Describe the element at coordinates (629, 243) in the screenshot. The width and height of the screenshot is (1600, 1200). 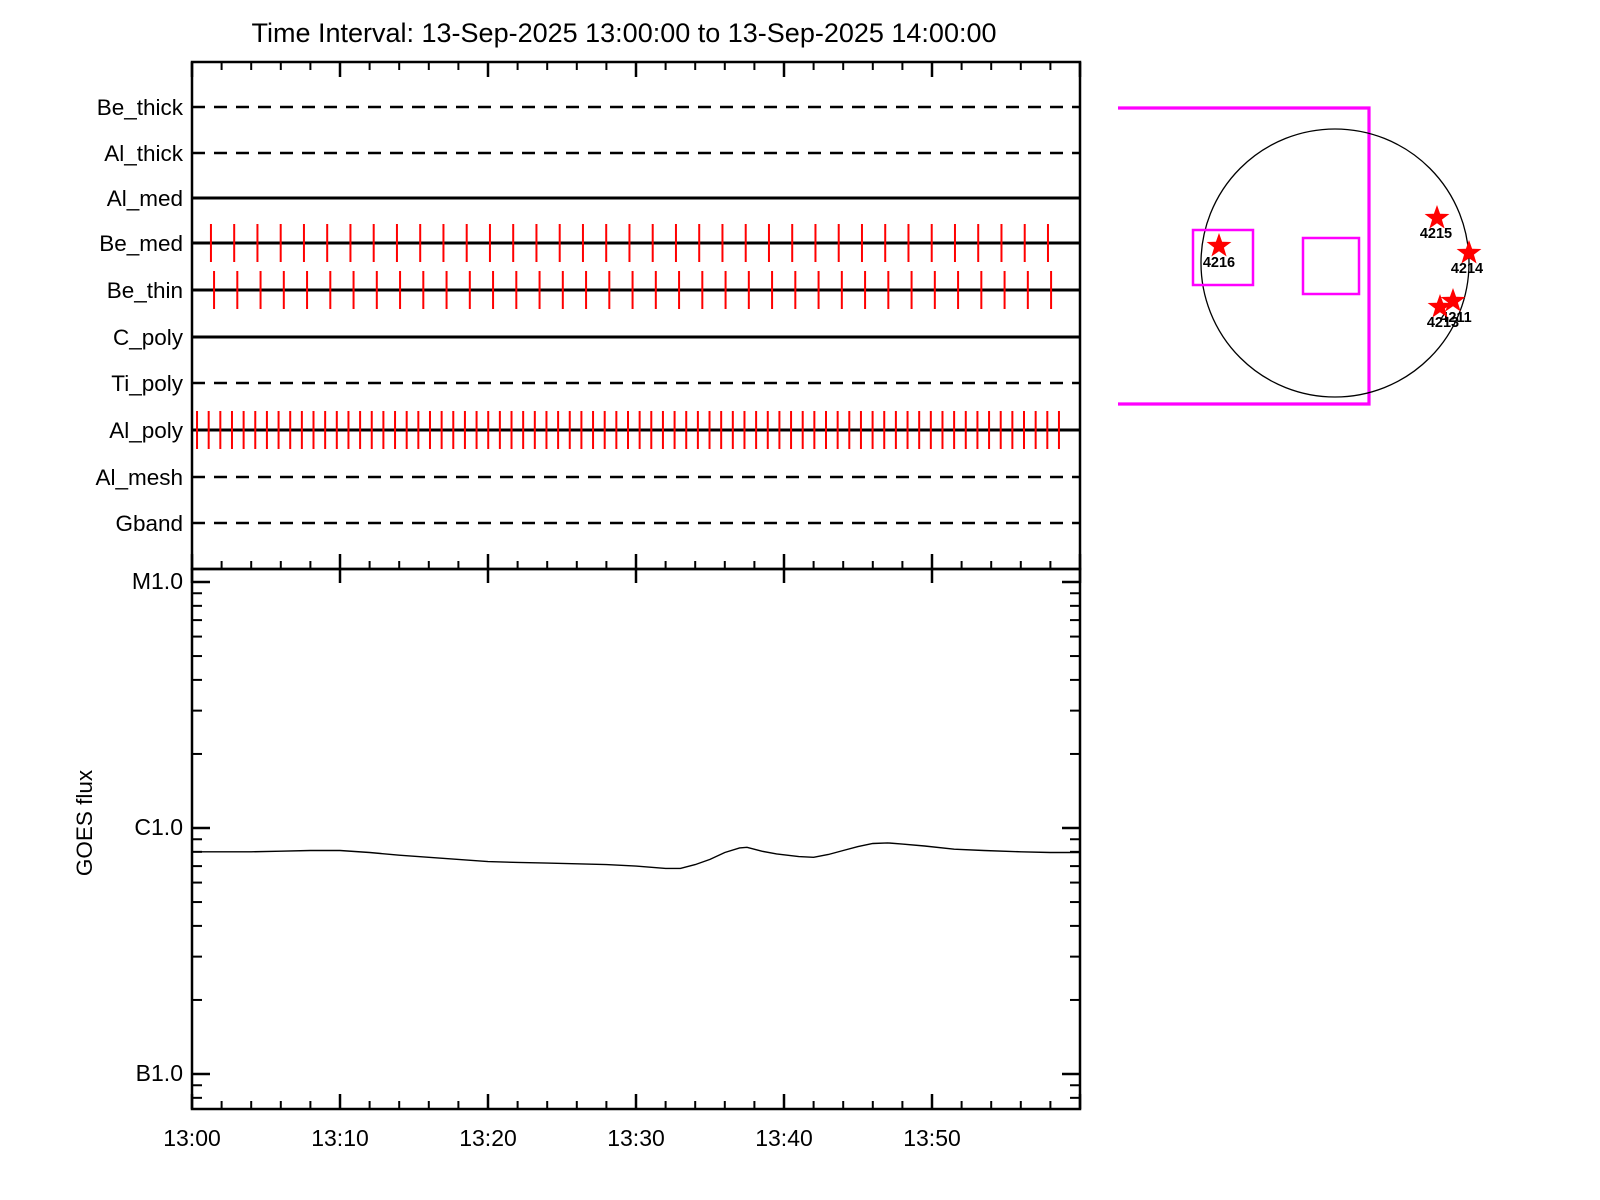
I see `exposure-ticks-be_med` at that location.